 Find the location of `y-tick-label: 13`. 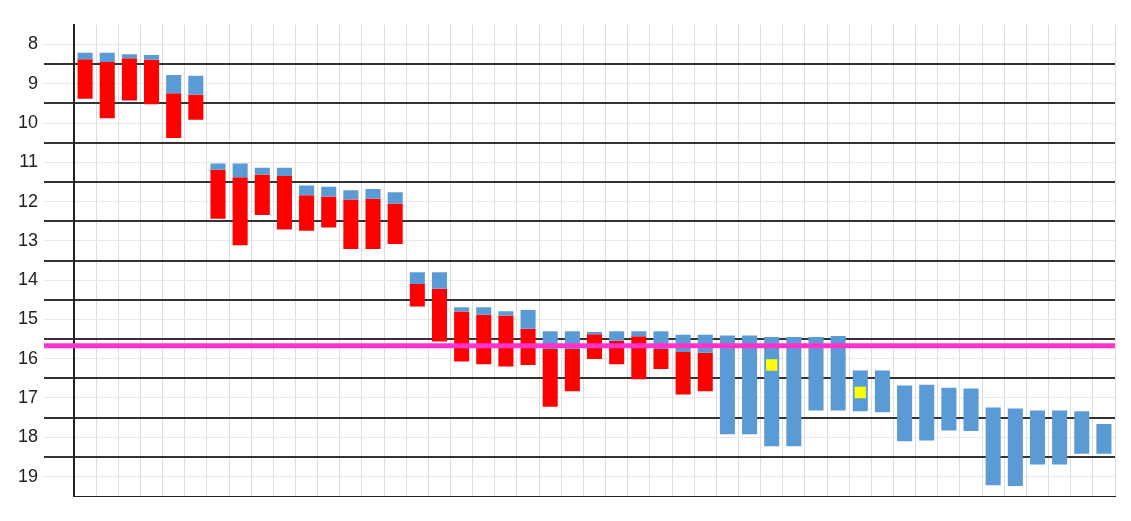

y-tick-label: 13 is located at coordinates (28, 239).